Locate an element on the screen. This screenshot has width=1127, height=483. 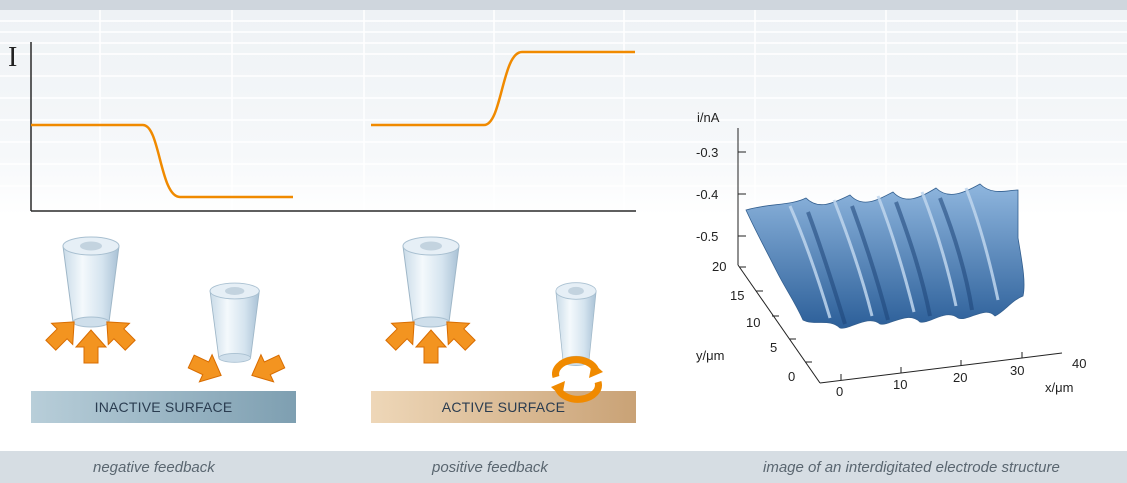
x-axis-label: x/μm is located at coordinates (1059, 387).